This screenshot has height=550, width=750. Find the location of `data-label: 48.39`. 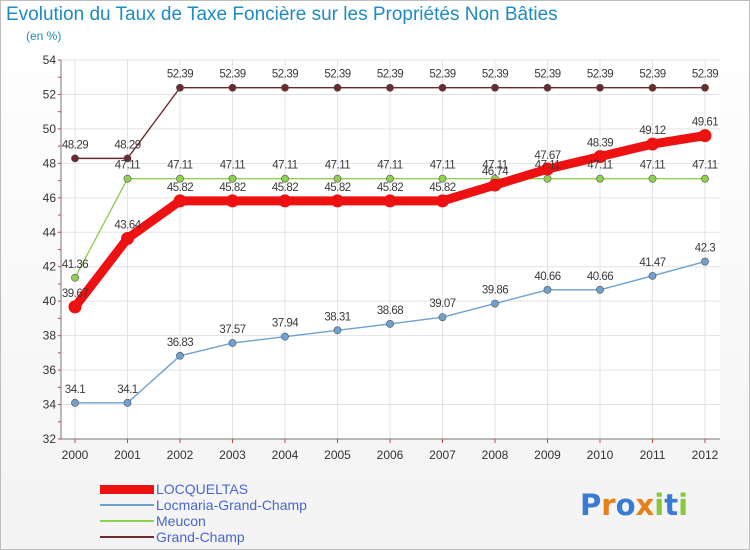

data-label: 48.39 is located at coordinates (600, 144).